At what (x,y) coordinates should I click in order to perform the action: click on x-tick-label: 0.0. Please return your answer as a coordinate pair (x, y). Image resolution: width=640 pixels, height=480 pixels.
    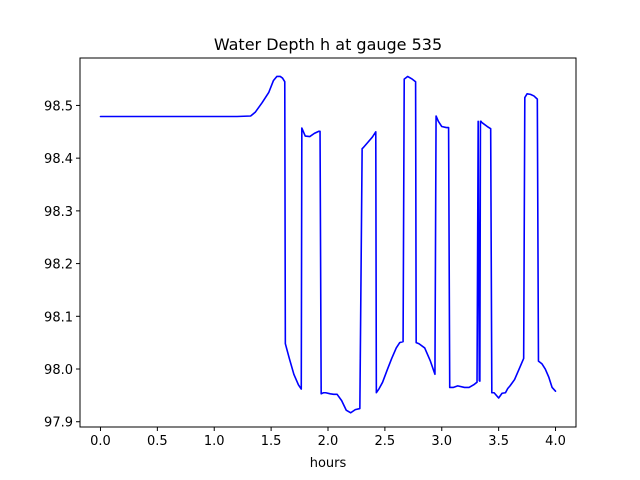
    Looking at the image, I should click on (100, 441).